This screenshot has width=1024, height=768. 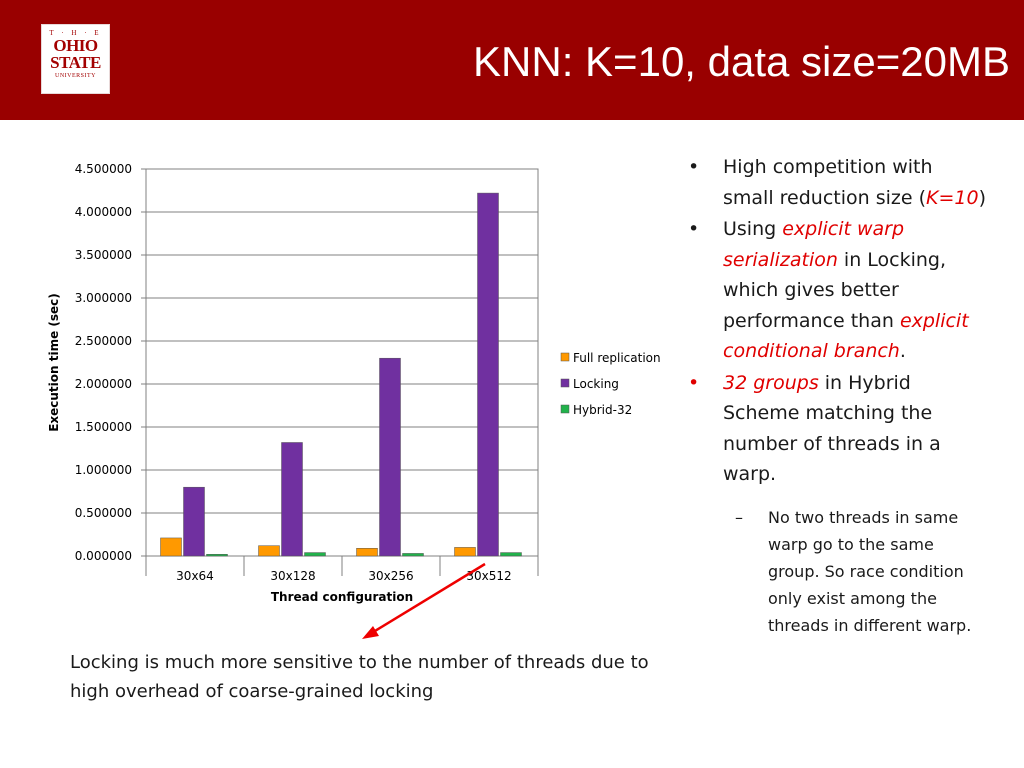 I want to click on bullet-2-emphasis-b: explicit conditional branch, so click(x=846, y=336).